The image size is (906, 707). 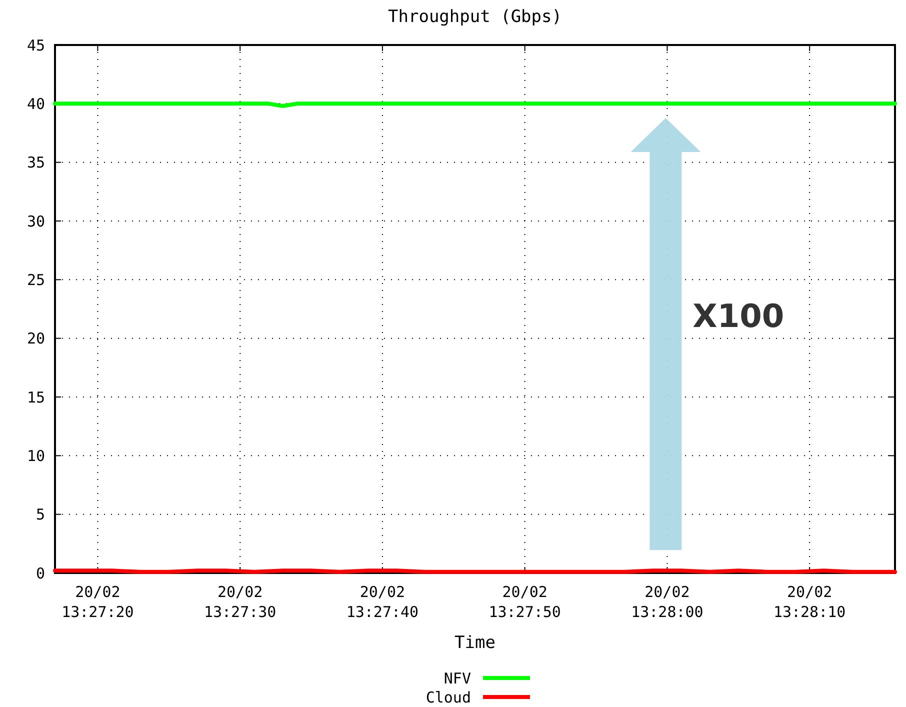 I want to click on legend-label: Cloud, so click(x=448, y=697).